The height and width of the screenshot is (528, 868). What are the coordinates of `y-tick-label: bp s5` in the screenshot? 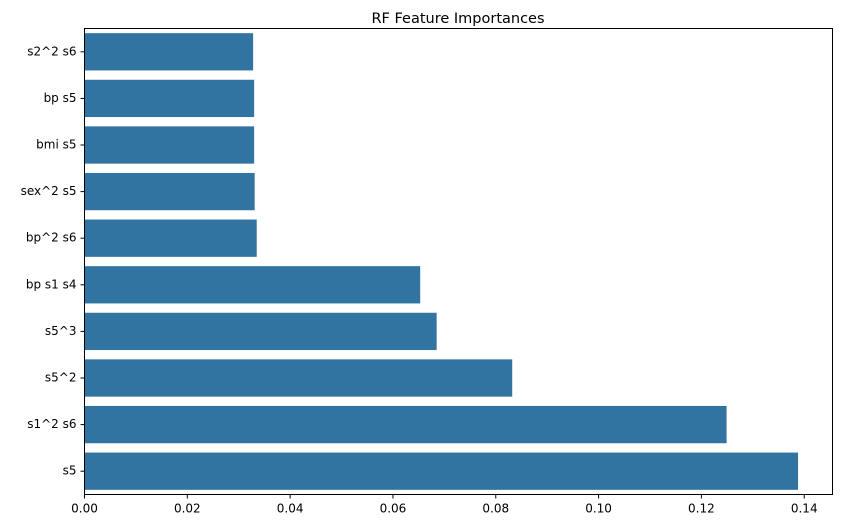 It's located at (60, 98).